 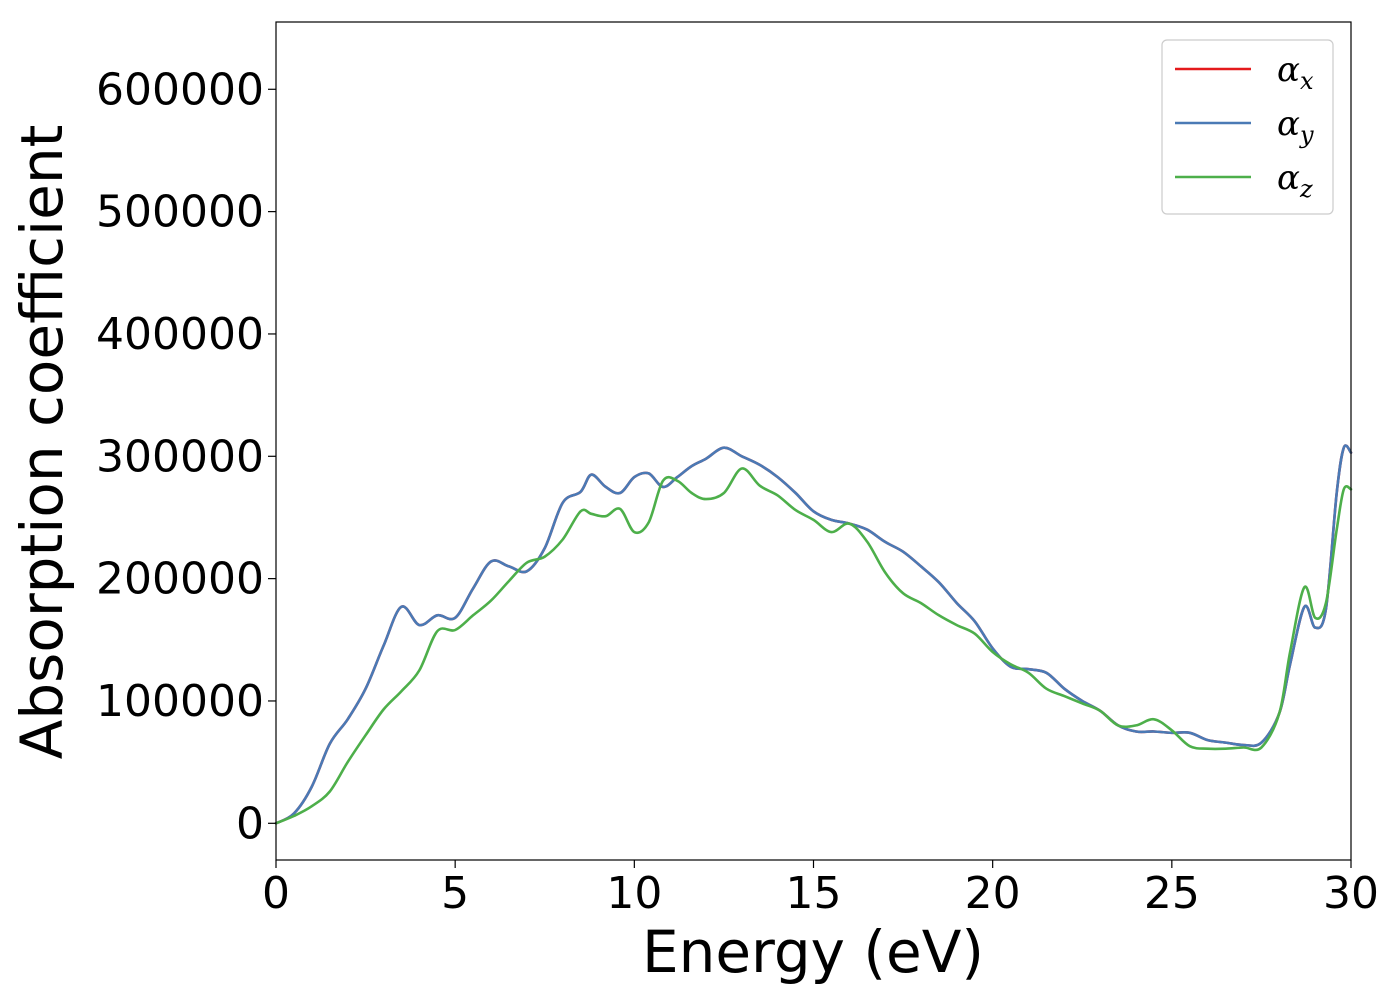 I want to click on x-tick-label: 30, so click(x=1351, y=893).